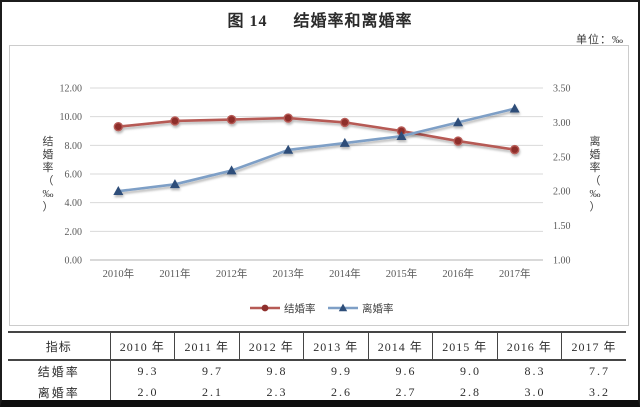  Describe the element at coordinates (317, 371) in the screenshot. I see `table-row: 结婚率 9.3 9.7 9.8 9.9 9.6 9.0 8.3 7.7` at that location.